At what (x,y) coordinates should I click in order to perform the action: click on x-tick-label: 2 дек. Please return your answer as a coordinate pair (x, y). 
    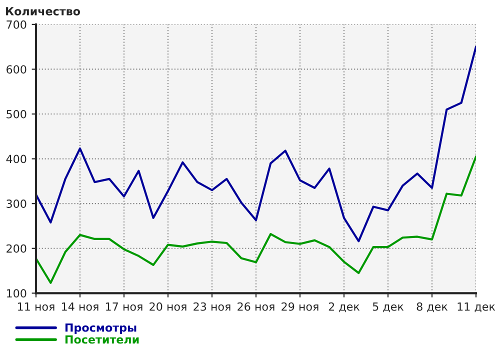
    Looking at the image, I should click on (344, 307).